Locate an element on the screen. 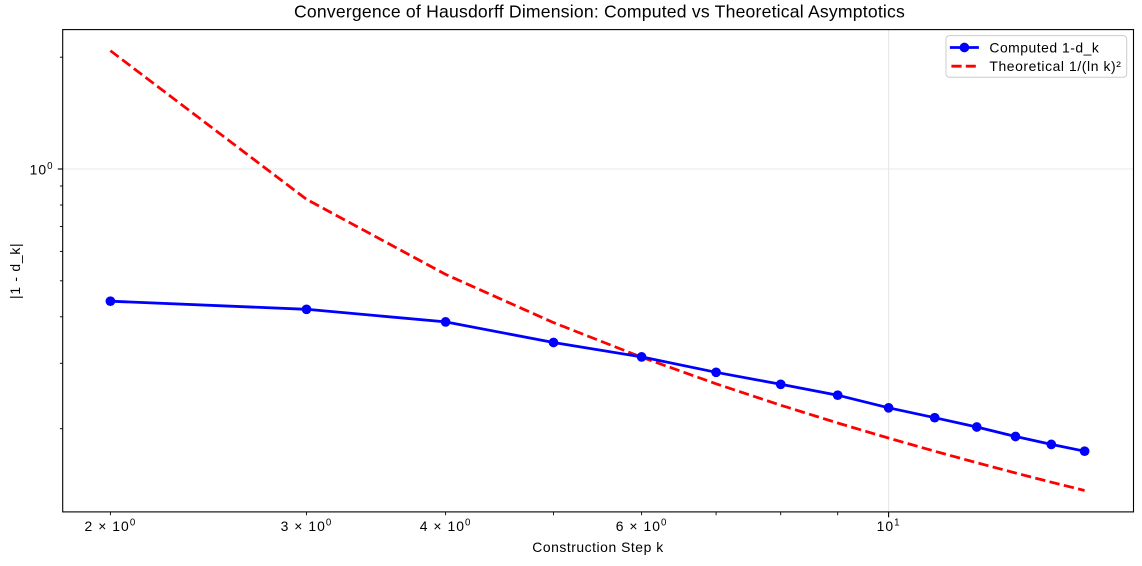 This screenshot has width=1142, height=566. svg-text: Computed 1-d_k is located at coordinates (1044, 47).